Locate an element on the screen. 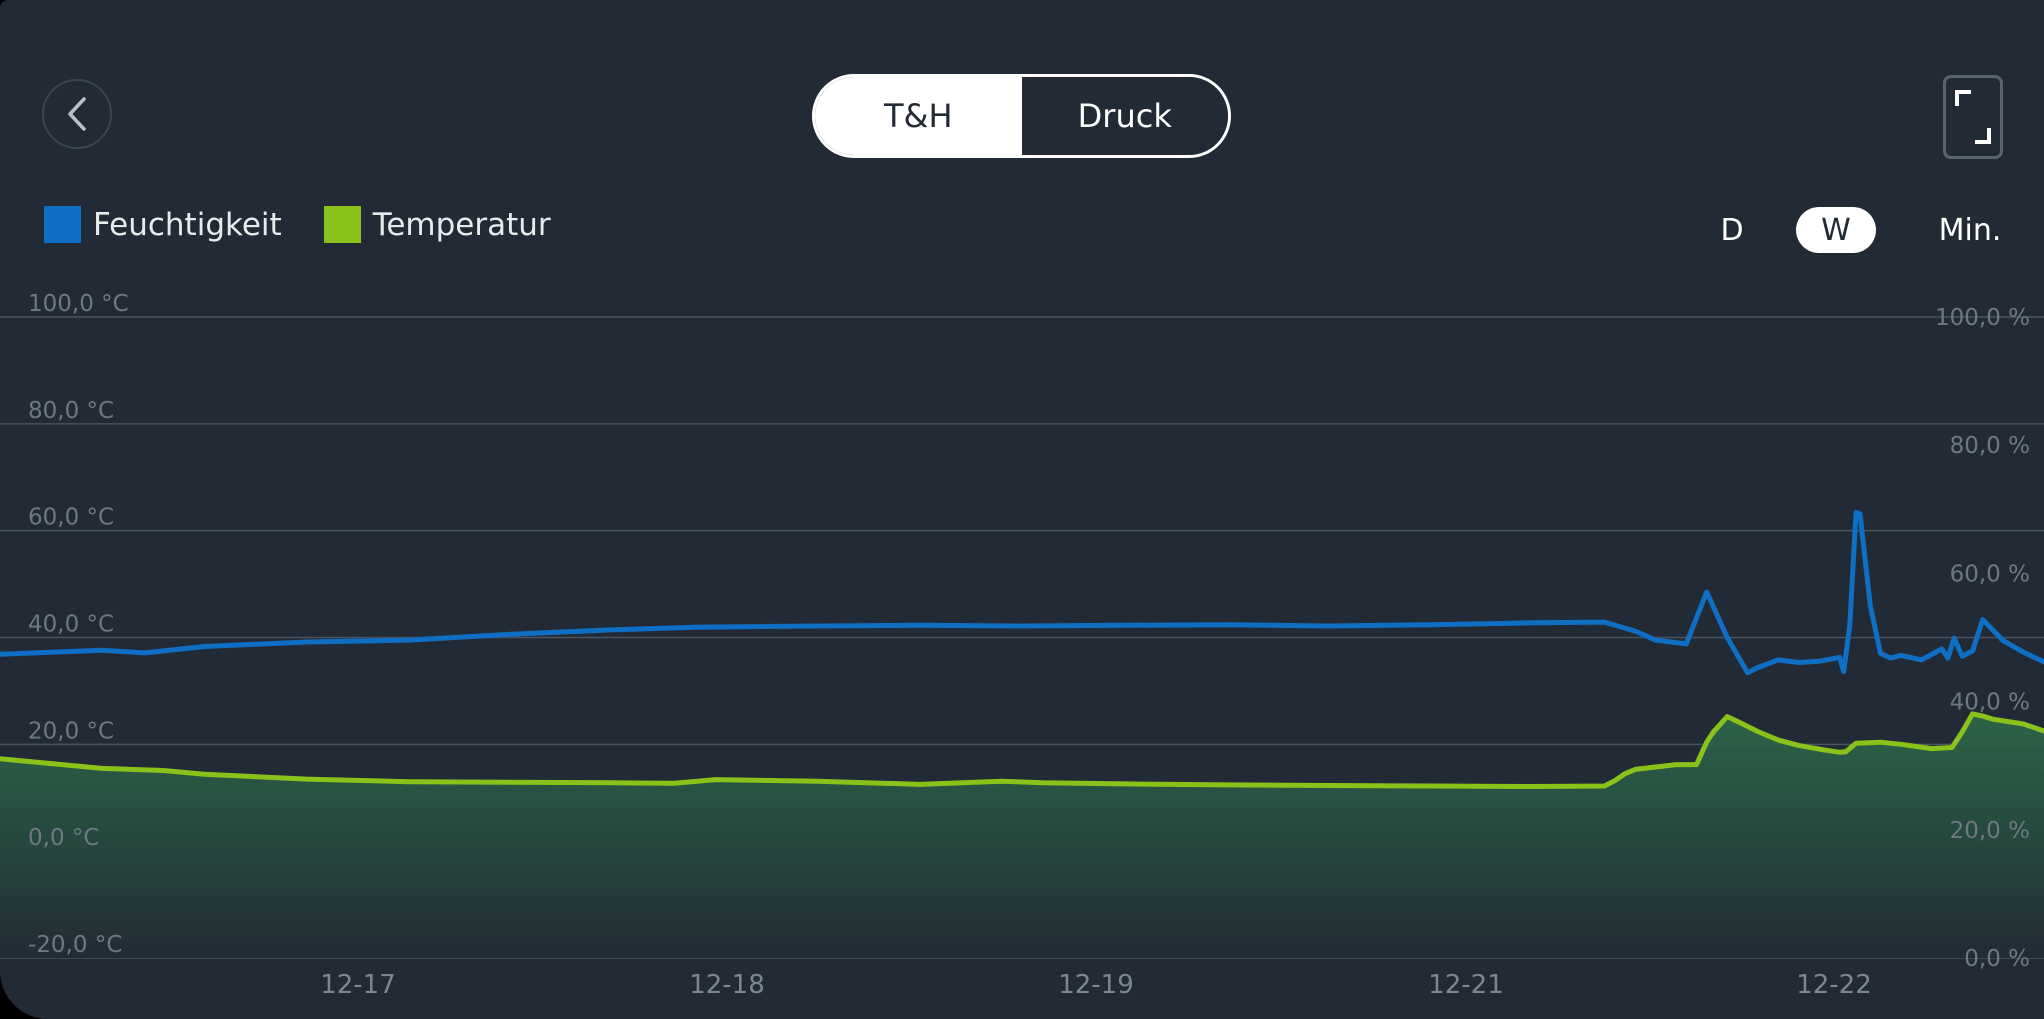 The image size is (2044, 1019). y-right-tick-label: 20,0 % is located at coordinates (1990, 831).